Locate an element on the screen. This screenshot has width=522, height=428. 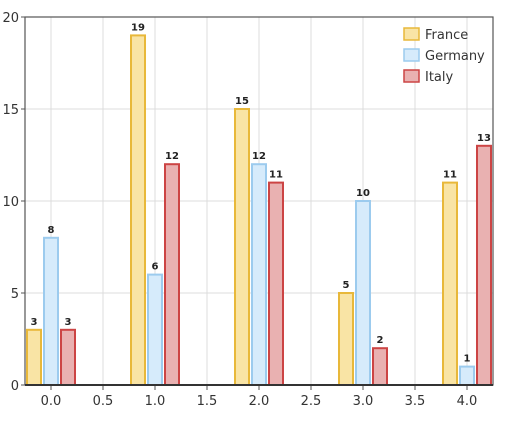
data-label: 6 is located at coordinates (155, 267).